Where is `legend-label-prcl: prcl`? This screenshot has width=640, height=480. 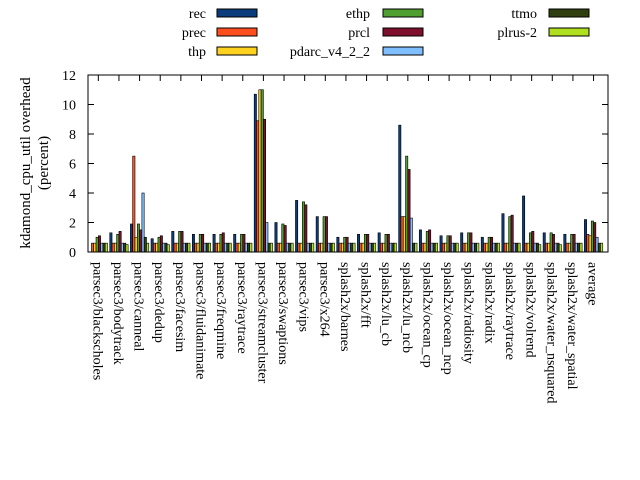 legend-label-prcl: prcl is located at coordinates (359, 33).